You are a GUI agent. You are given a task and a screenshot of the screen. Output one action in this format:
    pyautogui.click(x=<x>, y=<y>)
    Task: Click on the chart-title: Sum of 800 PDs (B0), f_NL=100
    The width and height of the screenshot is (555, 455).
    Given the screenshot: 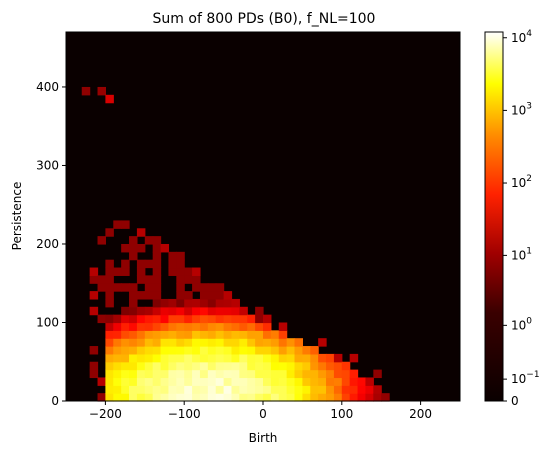 What is the action you would take?
    pyautogui.click(x=264, y=19)
    